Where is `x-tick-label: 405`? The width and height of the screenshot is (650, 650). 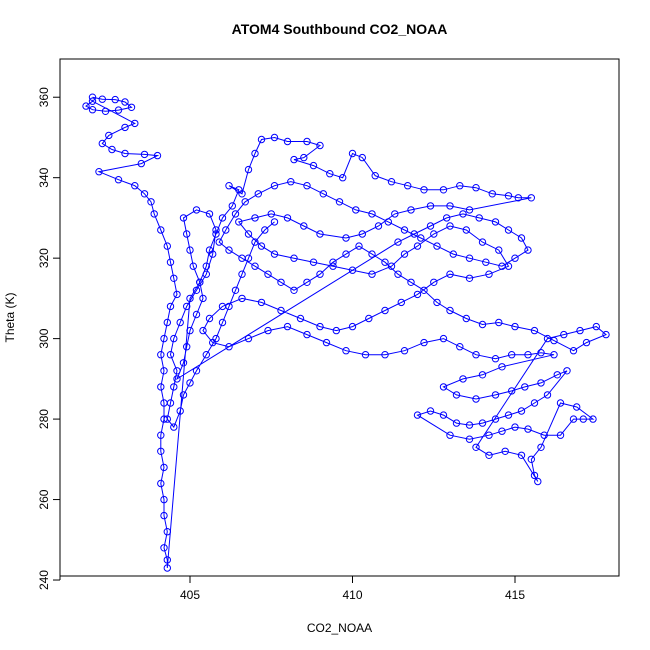 x-tick-label: 405 is located at coordinates (190, 595).